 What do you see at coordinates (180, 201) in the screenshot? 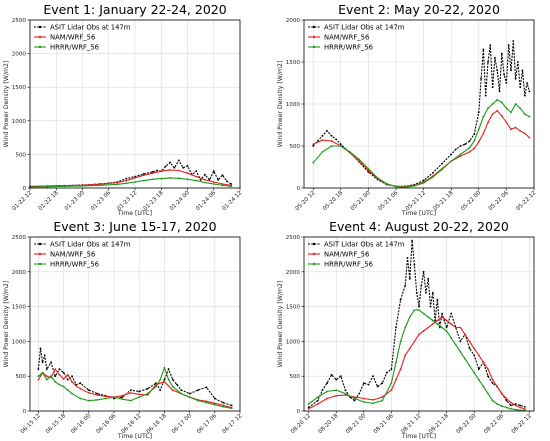
I see `x-tick-label: 01-24 00` at bounding box center [180, 201].